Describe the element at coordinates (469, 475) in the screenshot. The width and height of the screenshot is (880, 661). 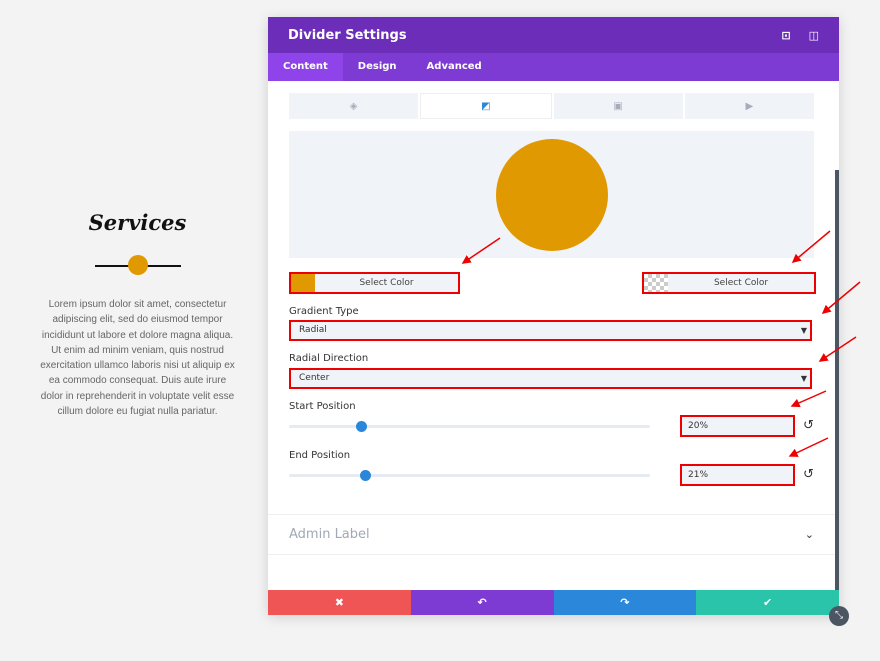
I see `end-position-slider` at that location.